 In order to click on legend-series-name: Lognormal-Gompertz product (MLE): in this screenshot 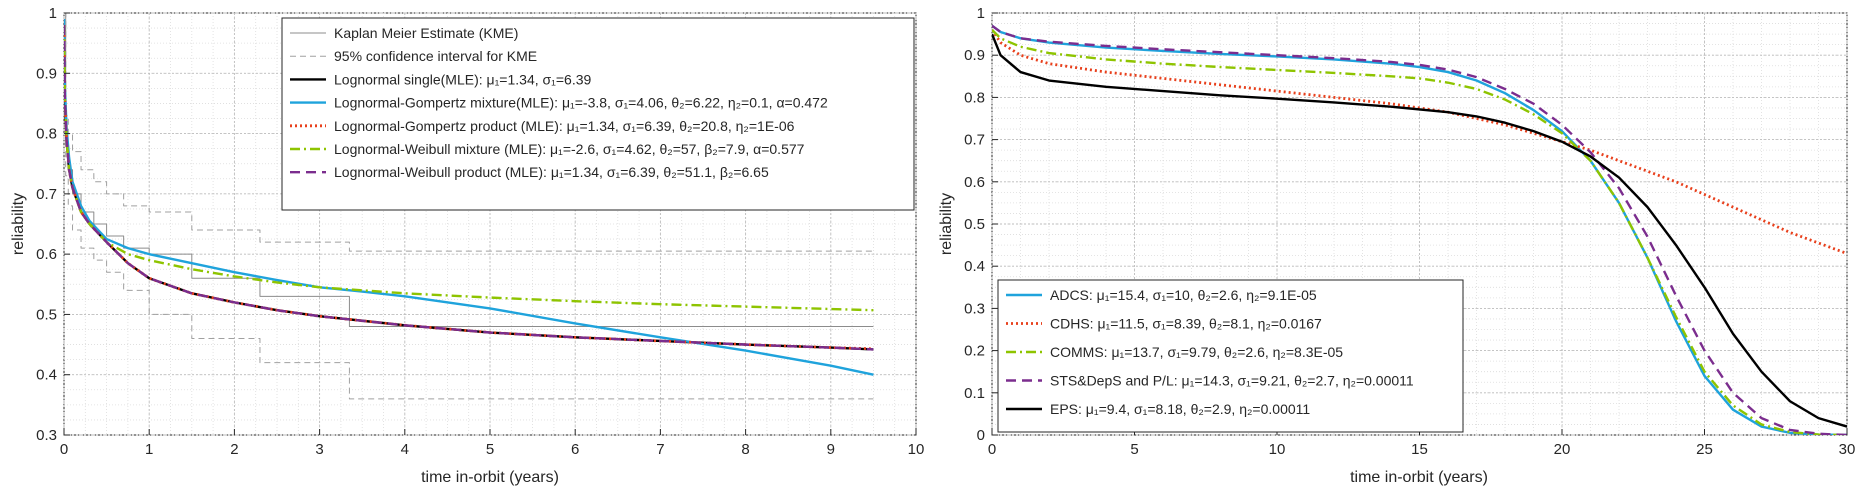, I will do `click(448, 126)`.